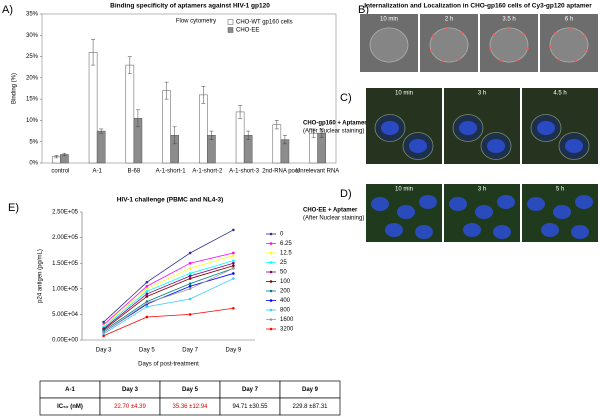  Describe the element at coordinates (32, 15) in the screenshot. I see `y-tick-label: 35%` at that location.